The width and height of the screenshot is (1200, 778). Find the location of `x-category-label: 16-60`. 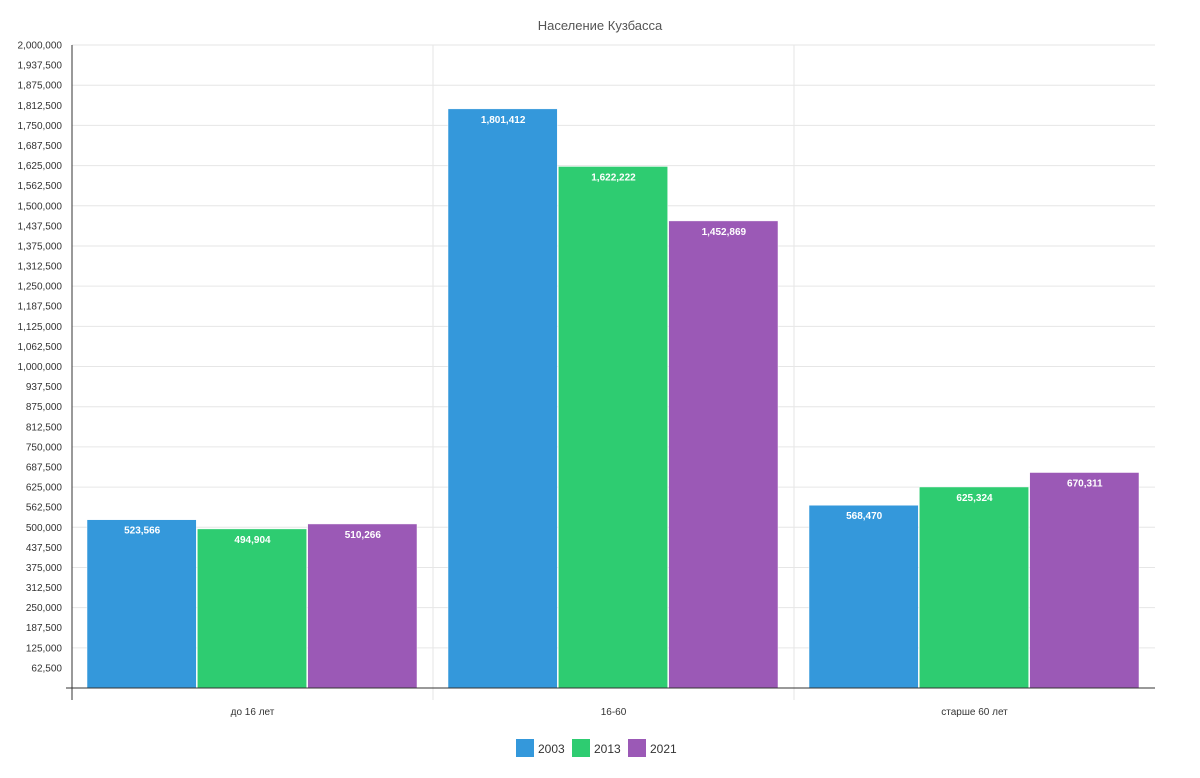

x-category-label: 16-60 is located at coordinates (614, 712).